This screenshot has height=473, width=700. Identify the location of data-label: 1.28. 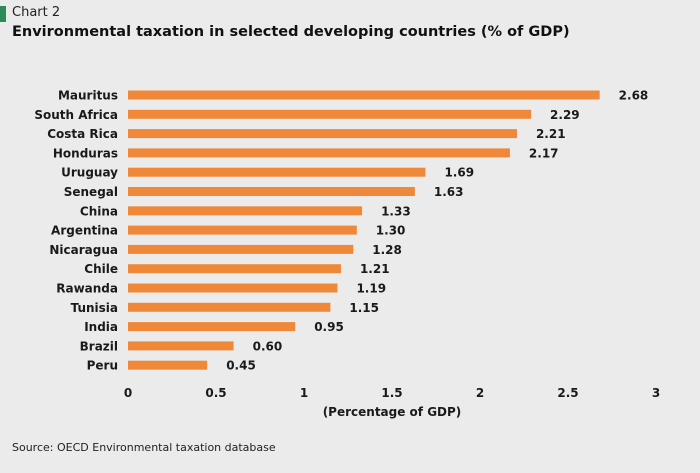
(387, 250).